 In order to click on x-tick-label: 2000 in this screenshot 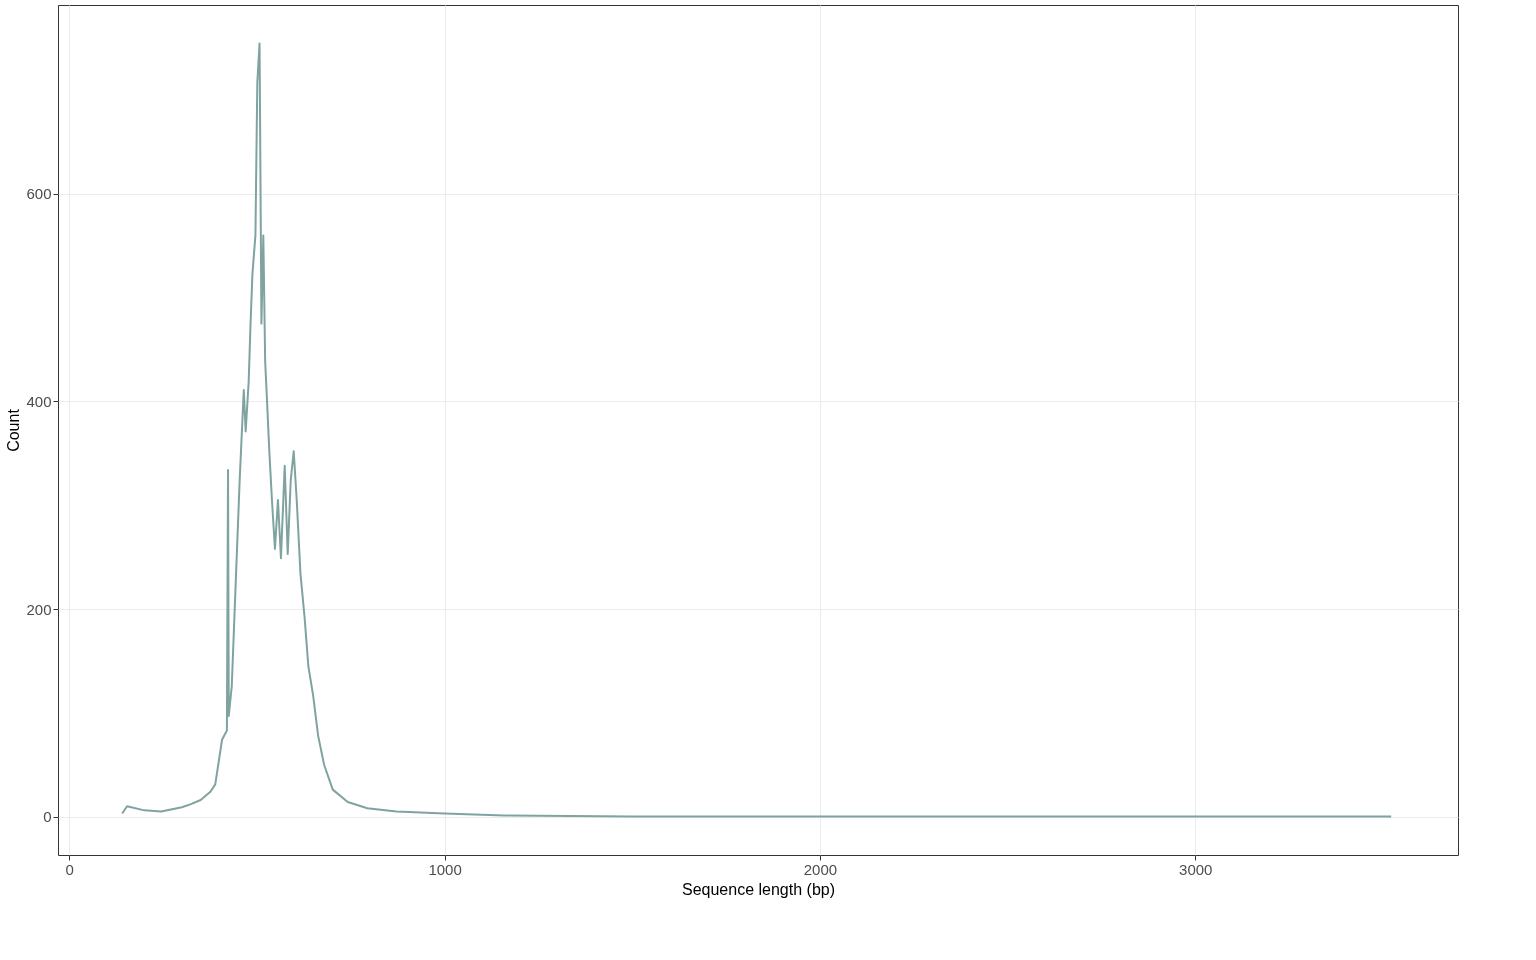, I will do `click(820, 869)`.